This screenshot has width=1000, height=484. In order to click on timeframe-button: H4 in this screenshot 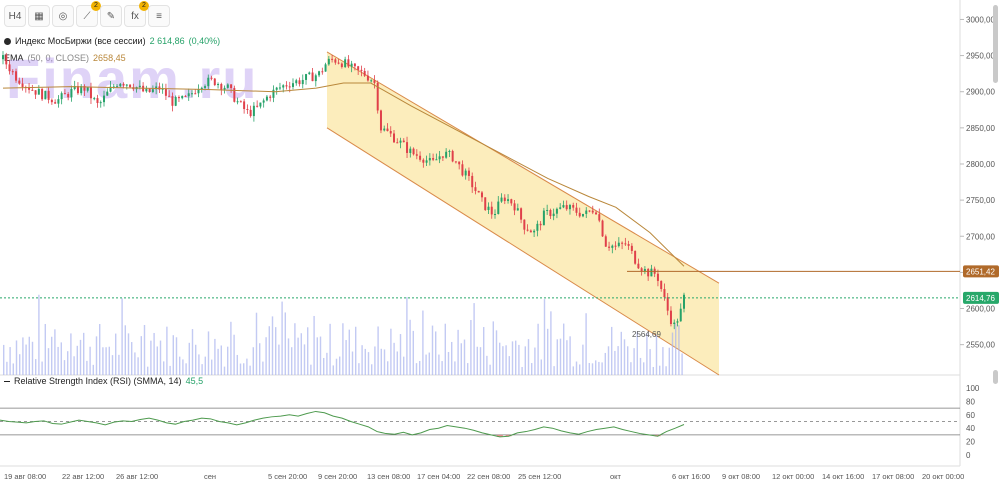, I will do `click(15, 16)`.